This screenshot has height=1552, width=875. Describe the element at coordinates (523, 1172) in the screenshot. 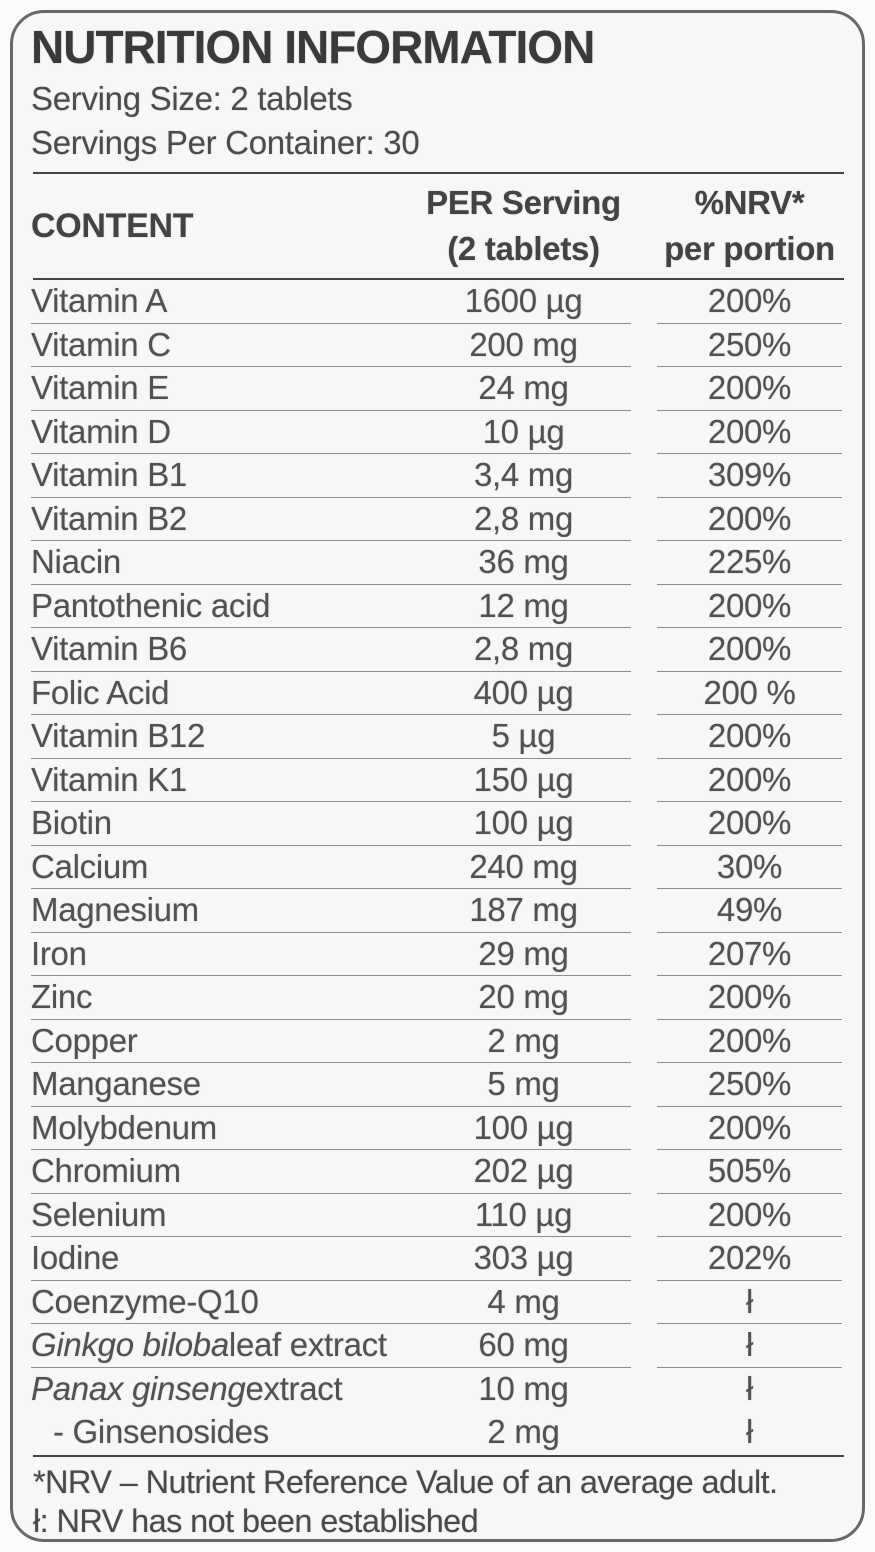

I see `nutrient-amount: 202 µg` at that location.